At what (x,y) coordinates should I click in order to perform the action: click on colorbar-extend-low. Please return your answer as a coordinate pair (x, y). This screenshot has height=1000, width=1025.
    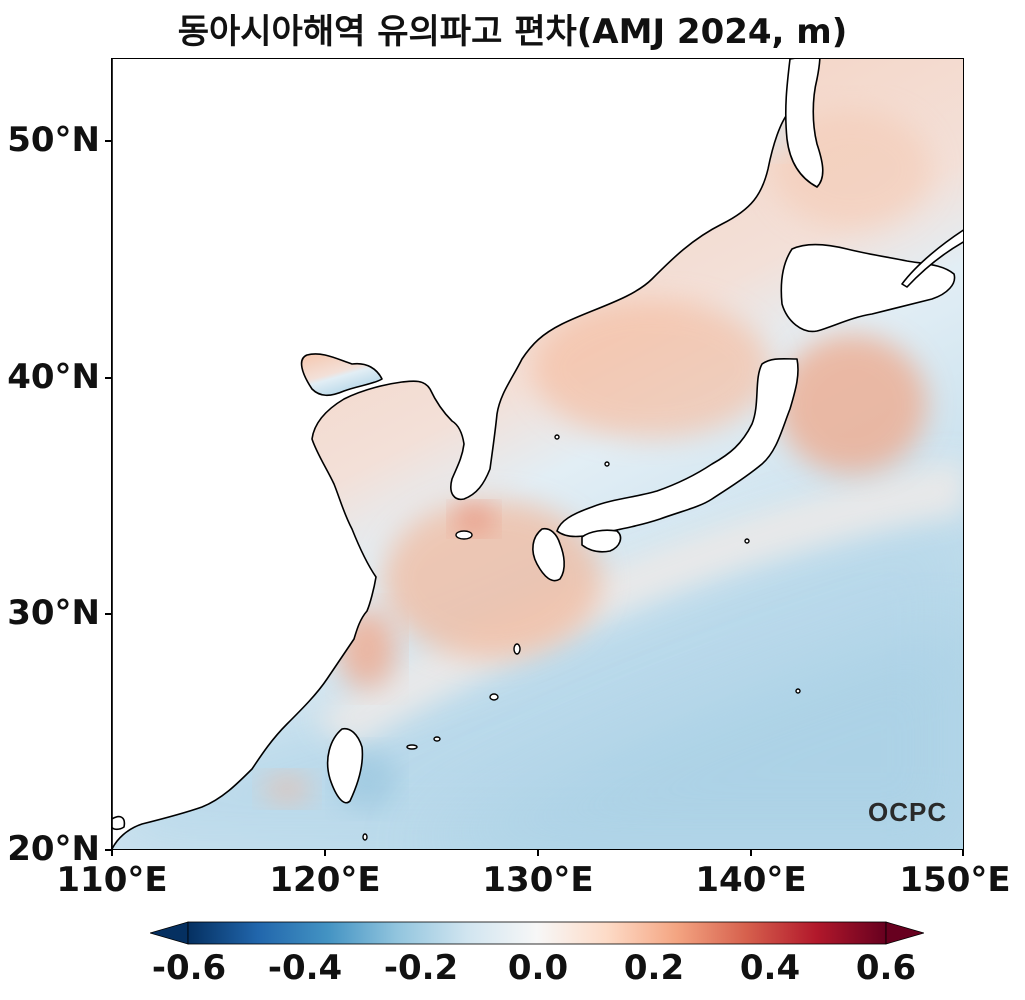
    Looking at the image, I should click on (169, 933).